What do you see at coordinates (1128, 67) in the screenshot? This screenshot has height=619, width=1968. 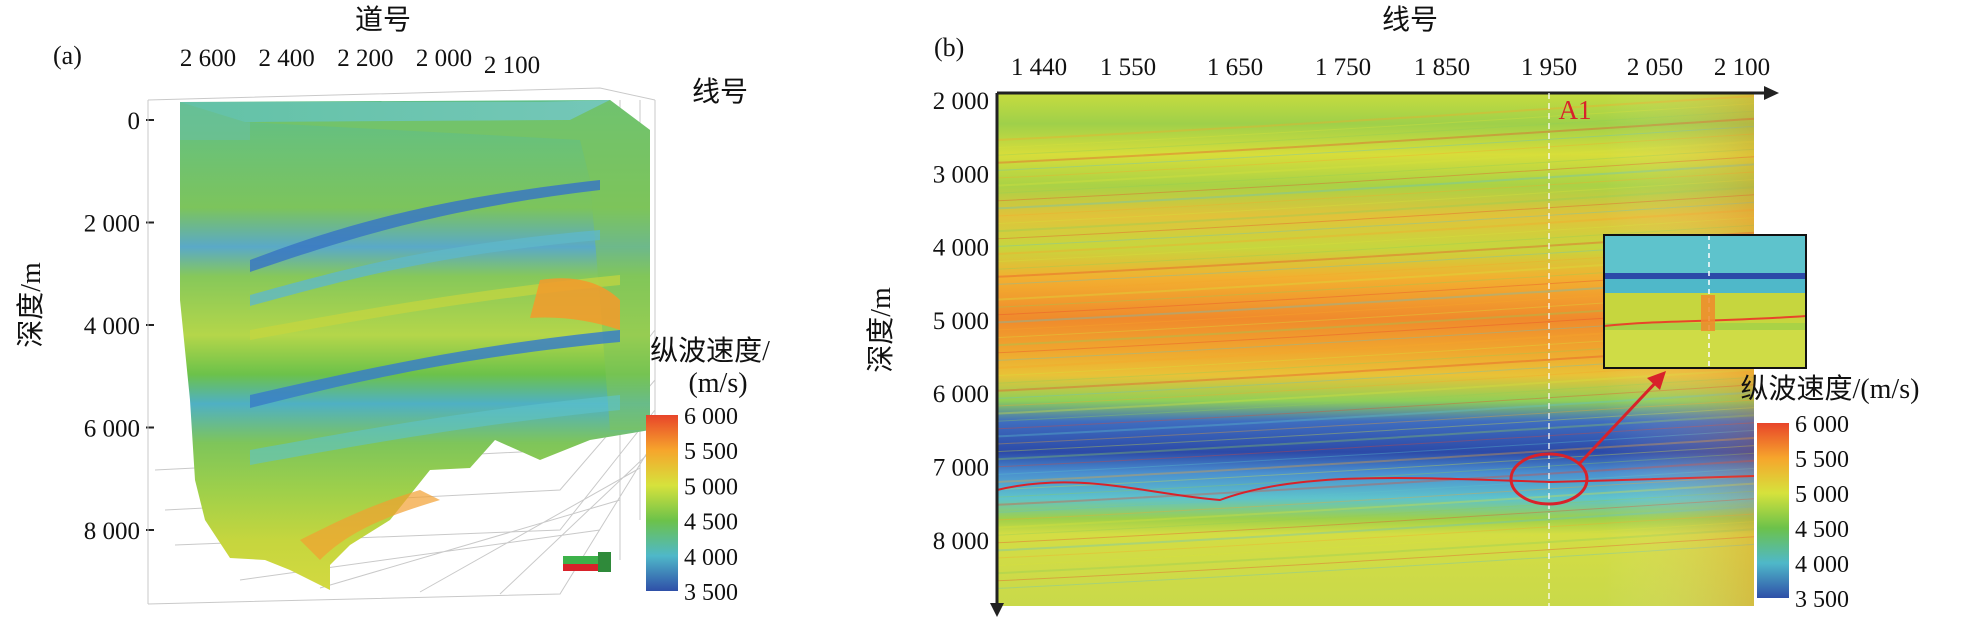 I see `panel-b-line-tick: 1 550` at bounding box center [1128, 67].